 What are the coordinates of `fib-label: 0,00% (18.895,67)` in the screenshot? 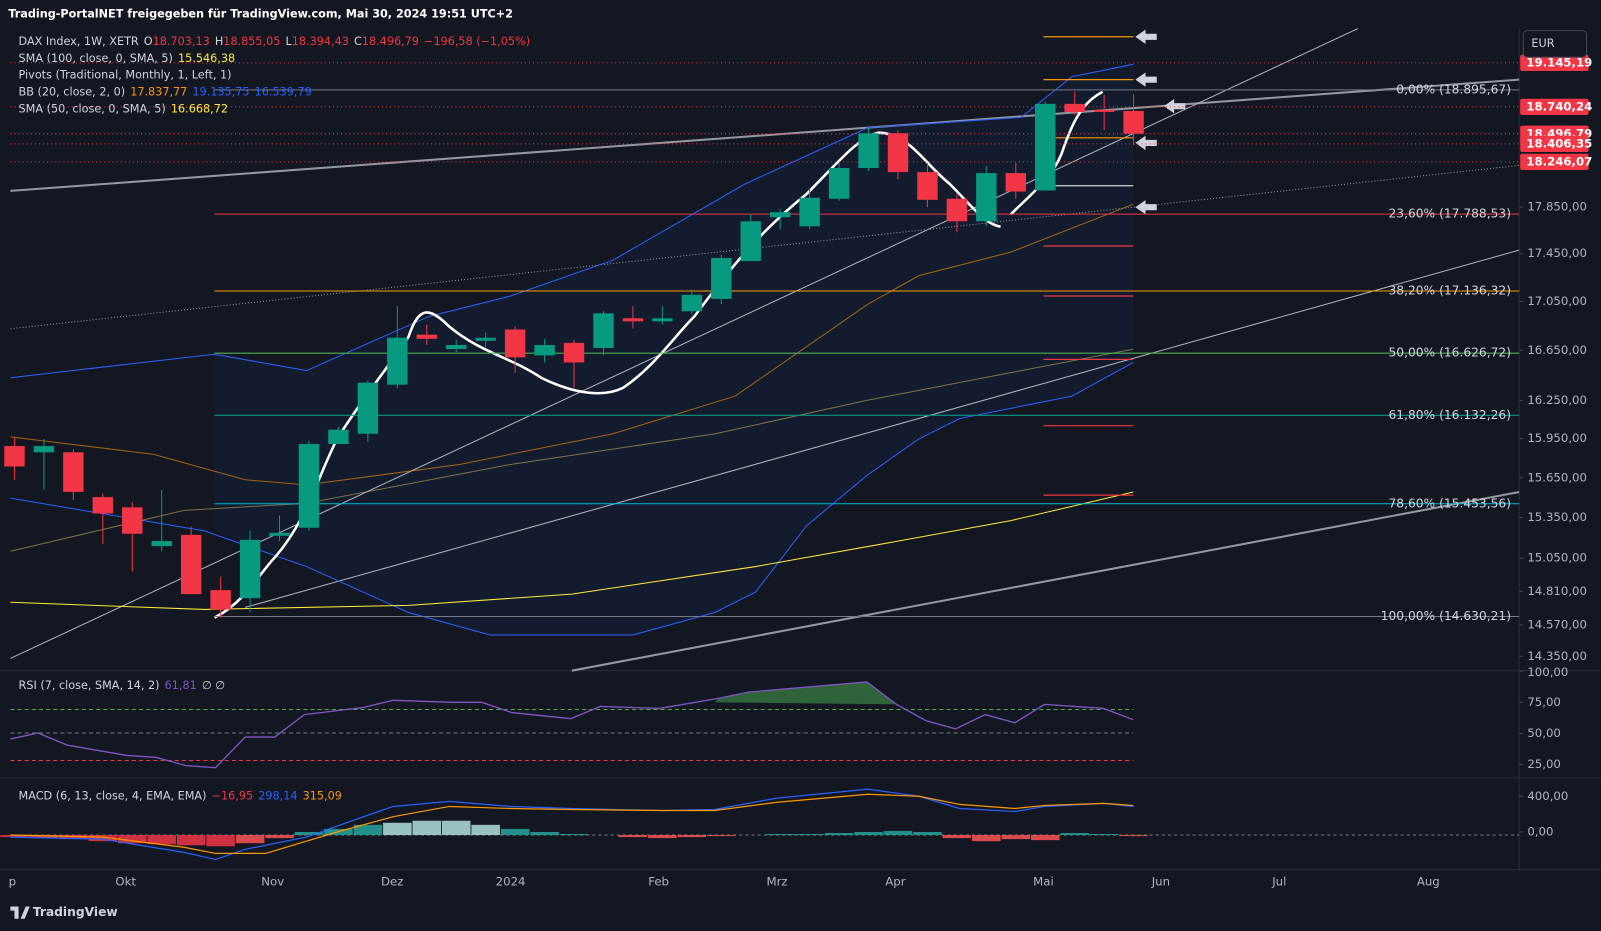 It's located at (1453, 89).